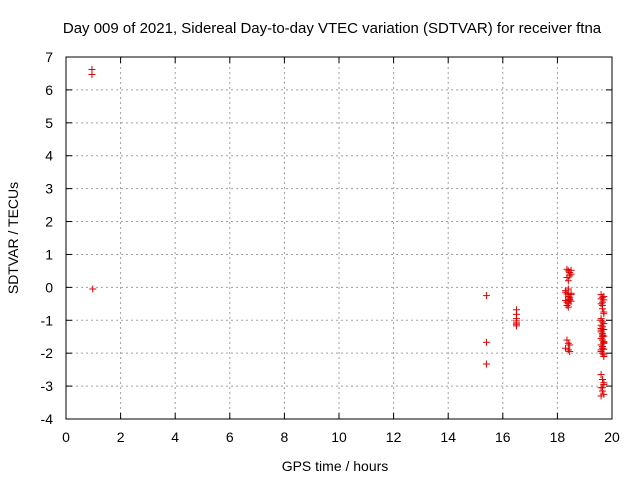 This screenshot has width=640, height=480. Describe the element at coordinates (47, 386) in the screenshot. I see `y-tick-label: -3` at that location.